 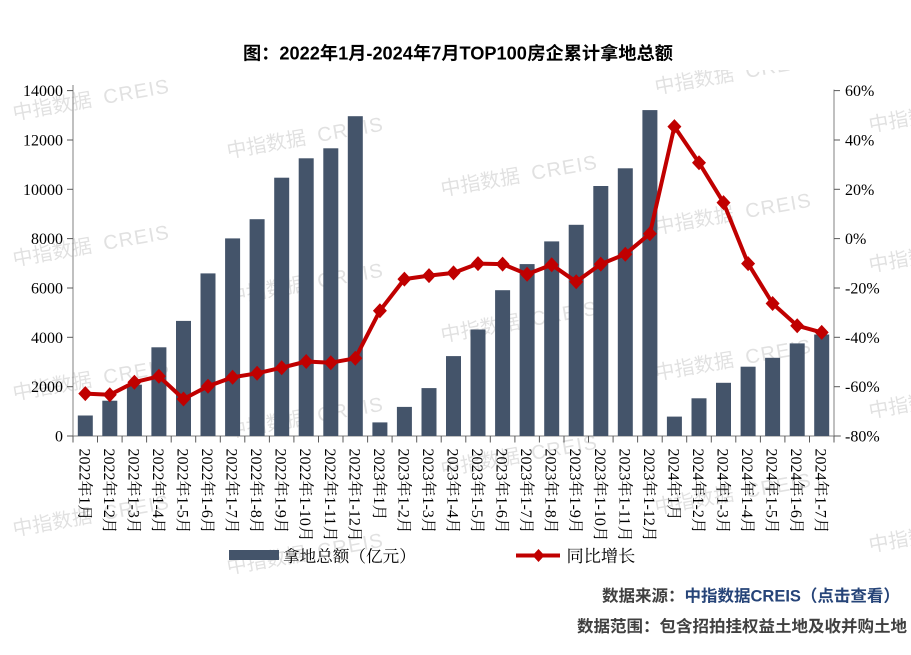 What do you see at coordinates (43, 141) in the screenshot?
I see `svg-text: 12000` at bounding box center [43, 141].